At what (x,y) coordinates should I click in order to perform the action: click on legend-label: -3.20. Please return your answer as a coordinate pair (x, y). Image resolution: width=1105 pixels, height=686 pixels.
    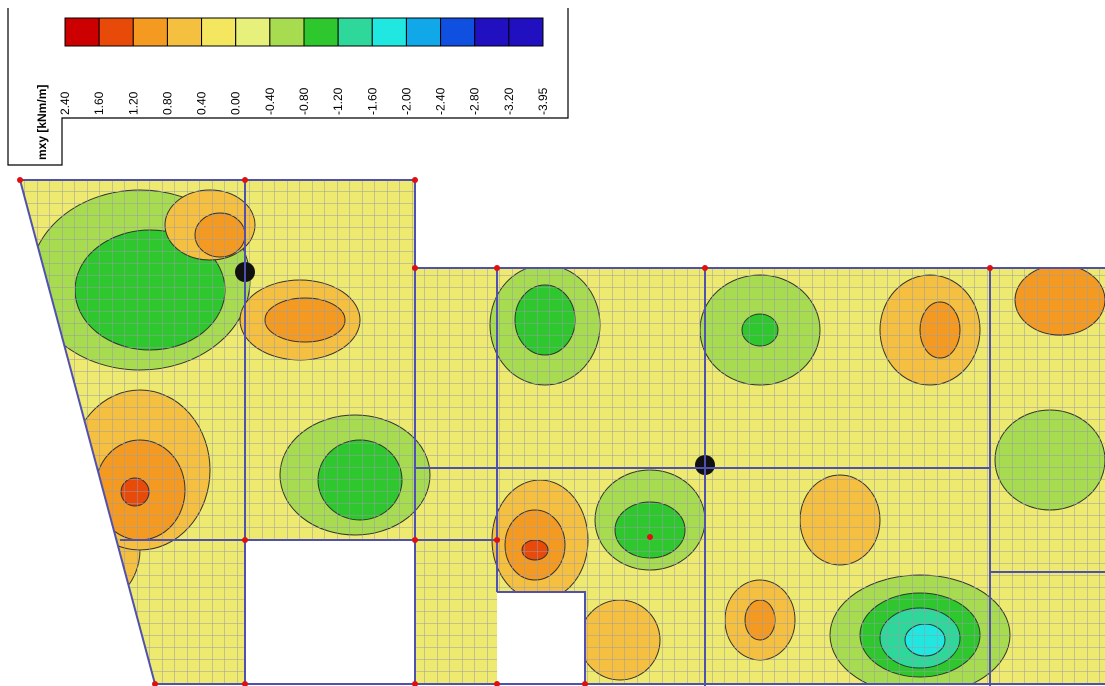
    Looking at the image, I should click on (509, 101).